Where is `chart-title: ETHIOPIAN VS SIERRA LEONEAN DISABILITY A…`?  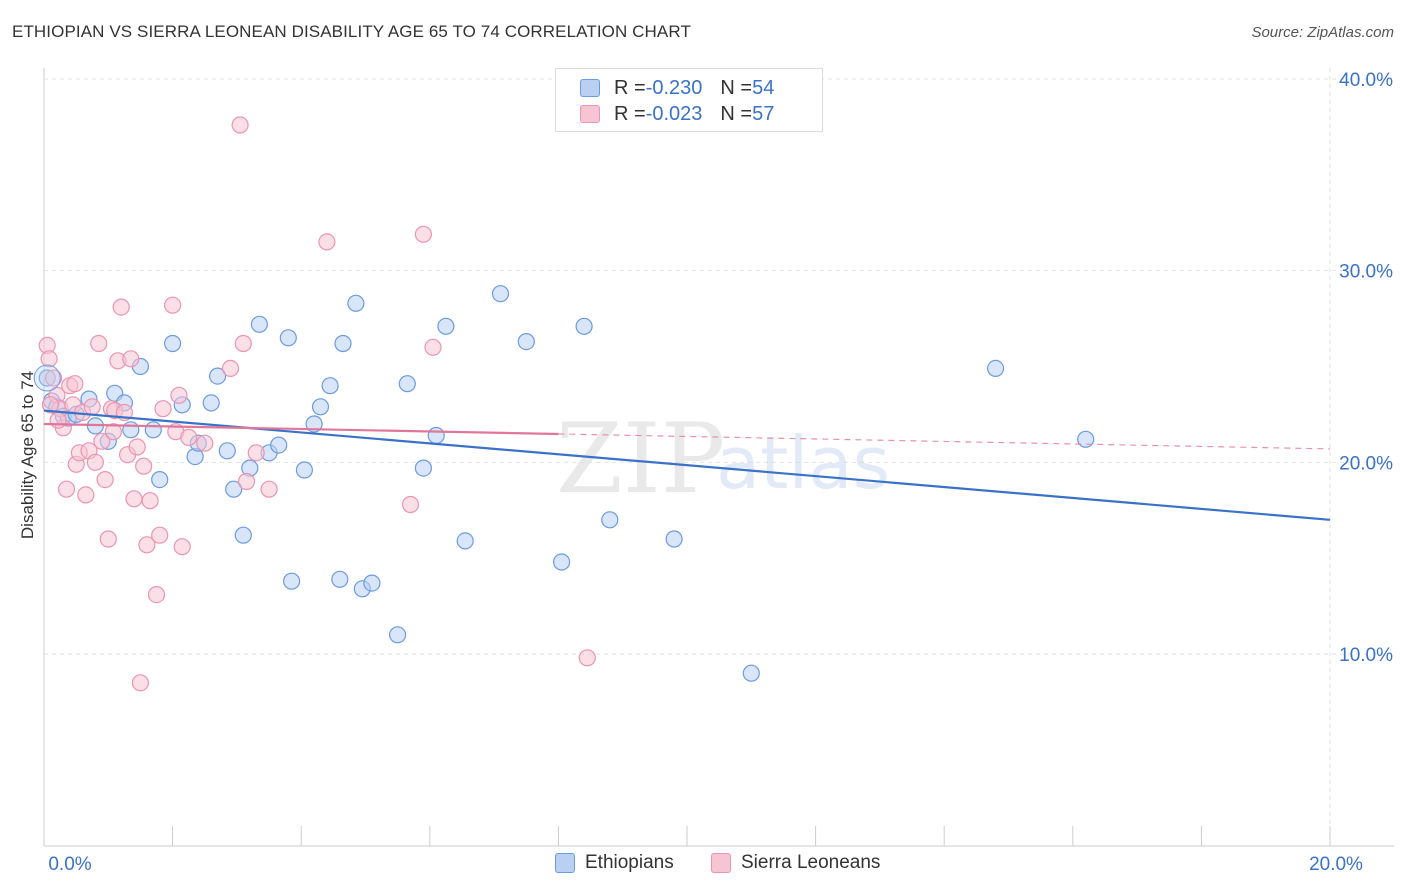
chart-title: ETHIOPIAN VS SIERRA LEONEAN DISABILITY A… is located at coordinates (351, 31).